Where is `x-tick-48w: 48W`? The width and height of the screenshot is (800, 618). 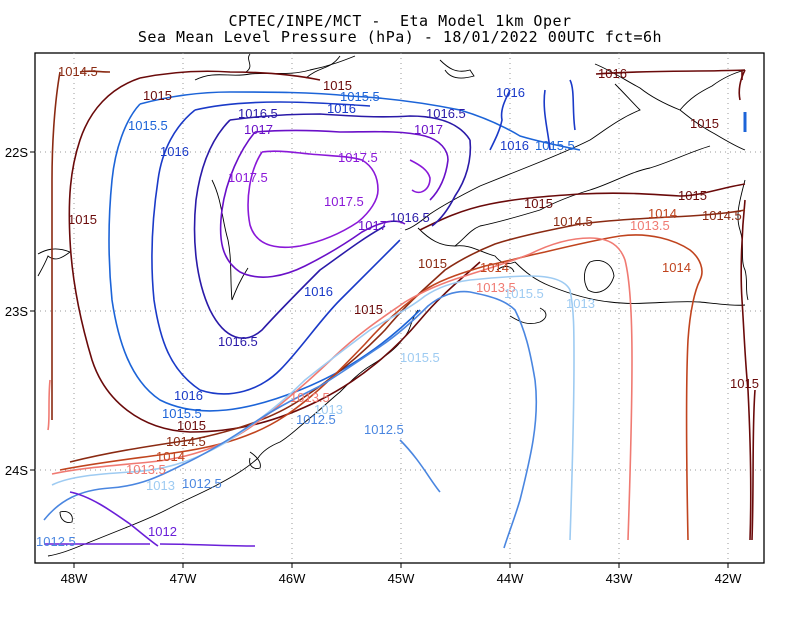 x-tick-48w: 48W is located at coordinates (74, 578).